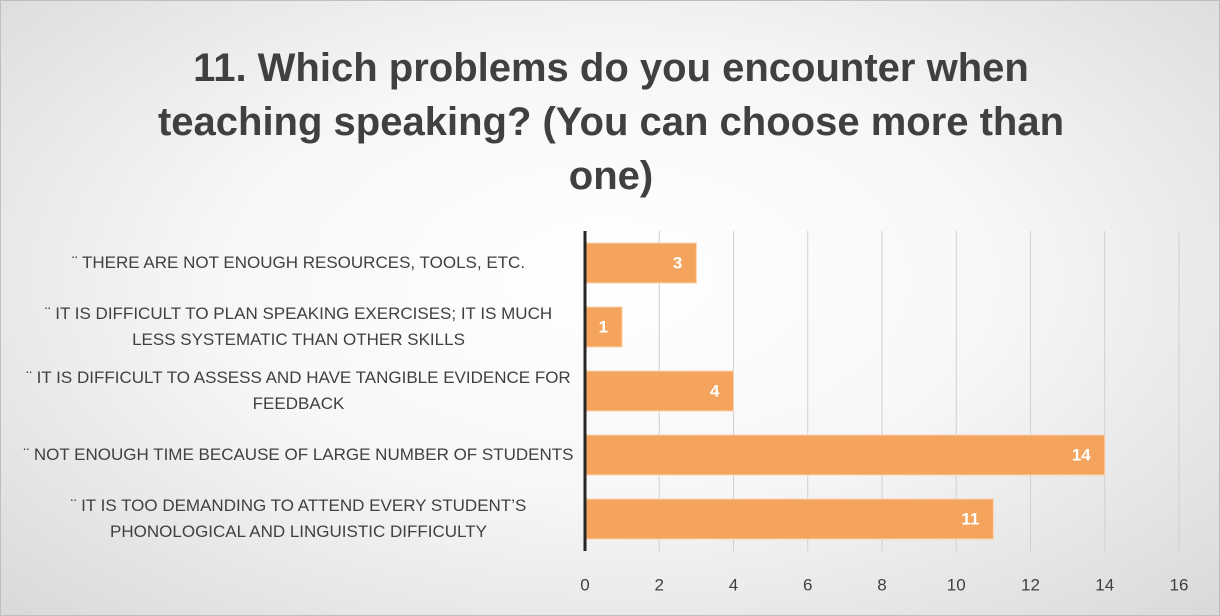 The image size is (1220, 616). I want to click on value-label: 4, so click(715, 390).